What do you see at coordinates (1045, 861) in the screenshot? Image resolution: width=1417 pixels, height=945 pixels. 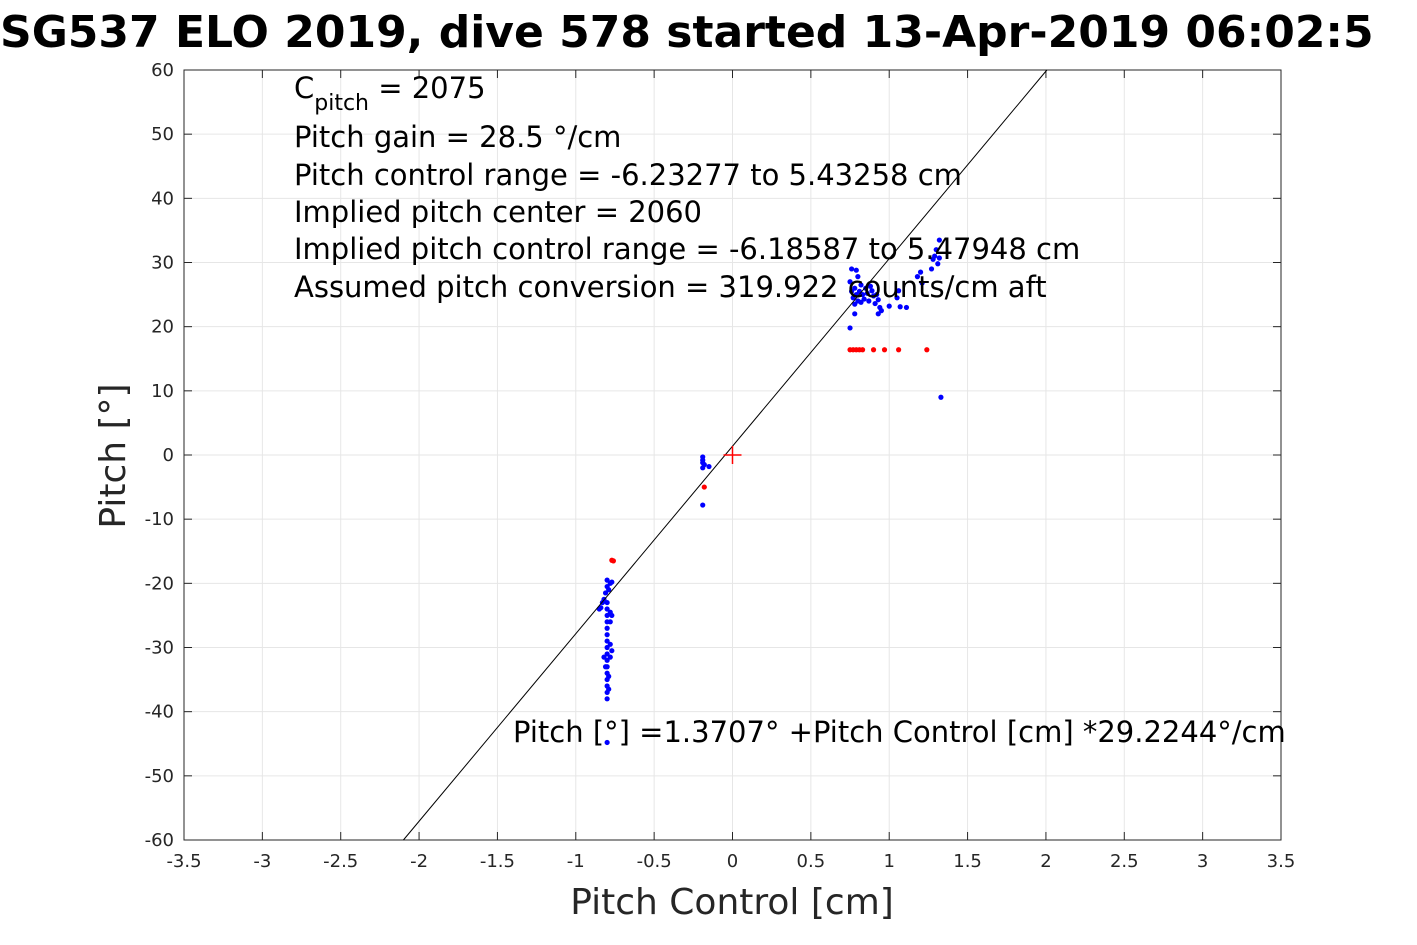 I see `x-tick-label: 2` at bounding box center [1045, 861].